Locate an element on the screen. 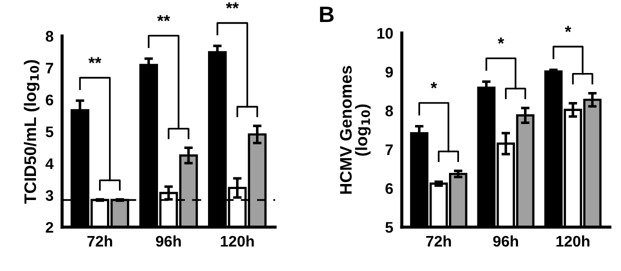 The width and height of the screenshot is (621, 271). y-axis-title: TCID50/mL (log$_{10}$) is located at coordinates (32, 132).